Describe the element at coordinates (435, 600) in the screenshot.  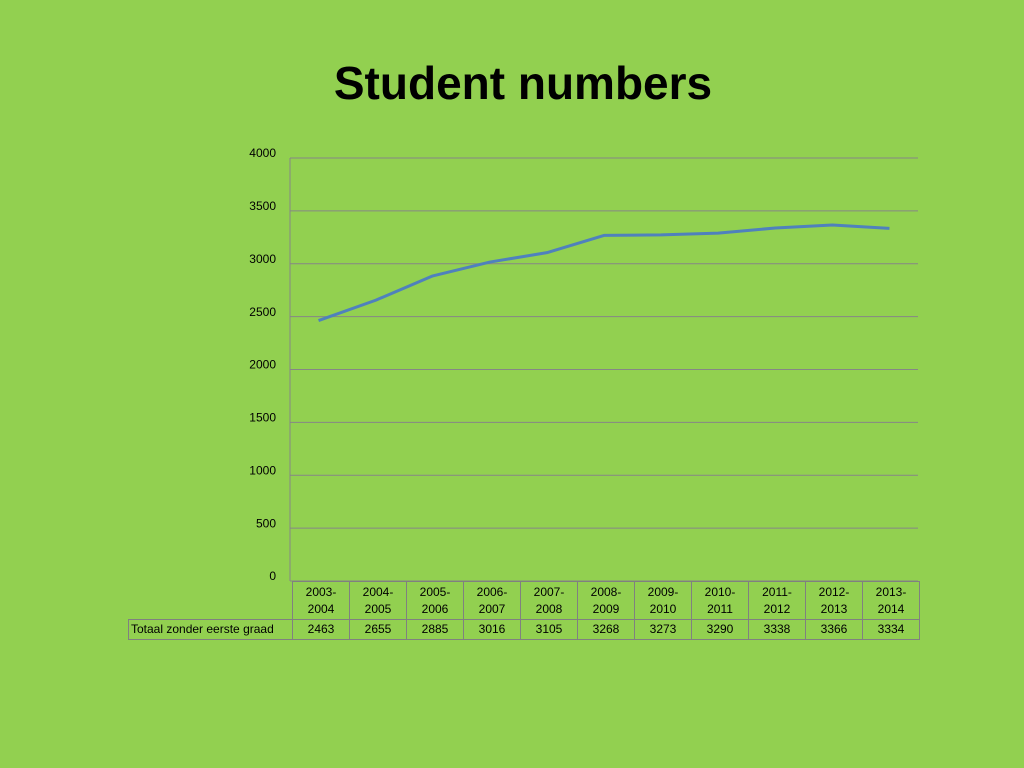
I see `x-tick-label: 2005-2006` at that location.